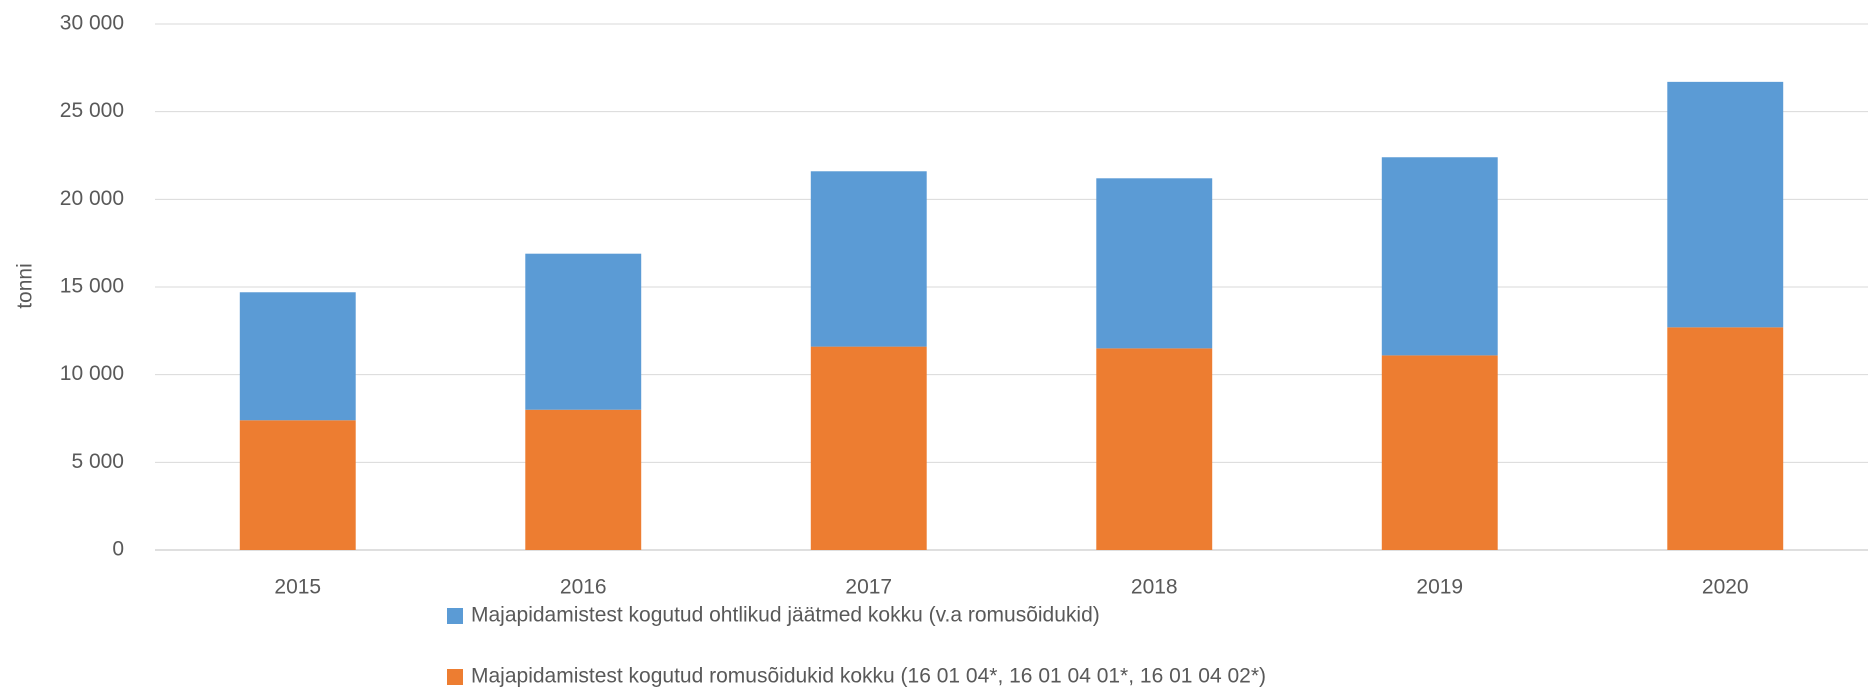 The height and width of the screenshot is (691, 1869). What do you see at coordinates (92, 110) in the screenshot?
I see `y-tick-label: 25 000` at bounding box center [92, 110].